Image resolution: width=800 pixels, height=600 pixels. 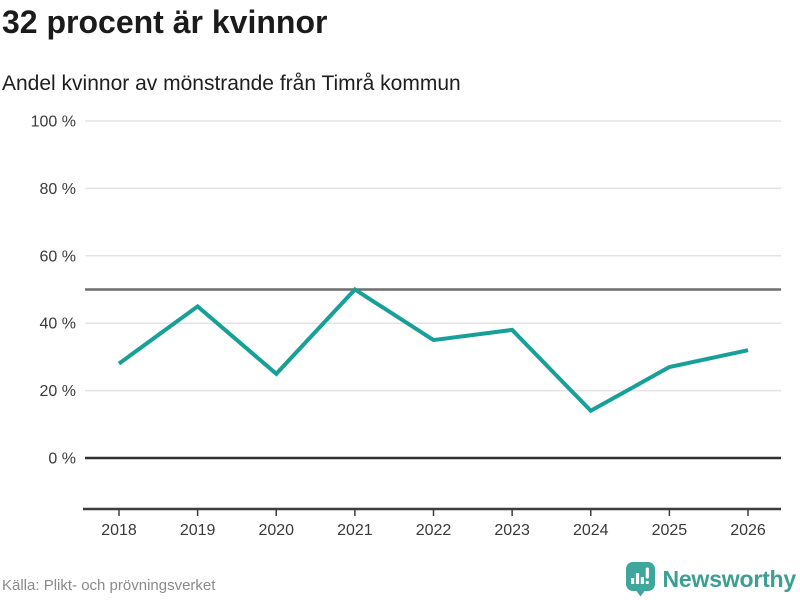 I want to click on x-tick-label-2022: 2022, so click(x=434, y=530).